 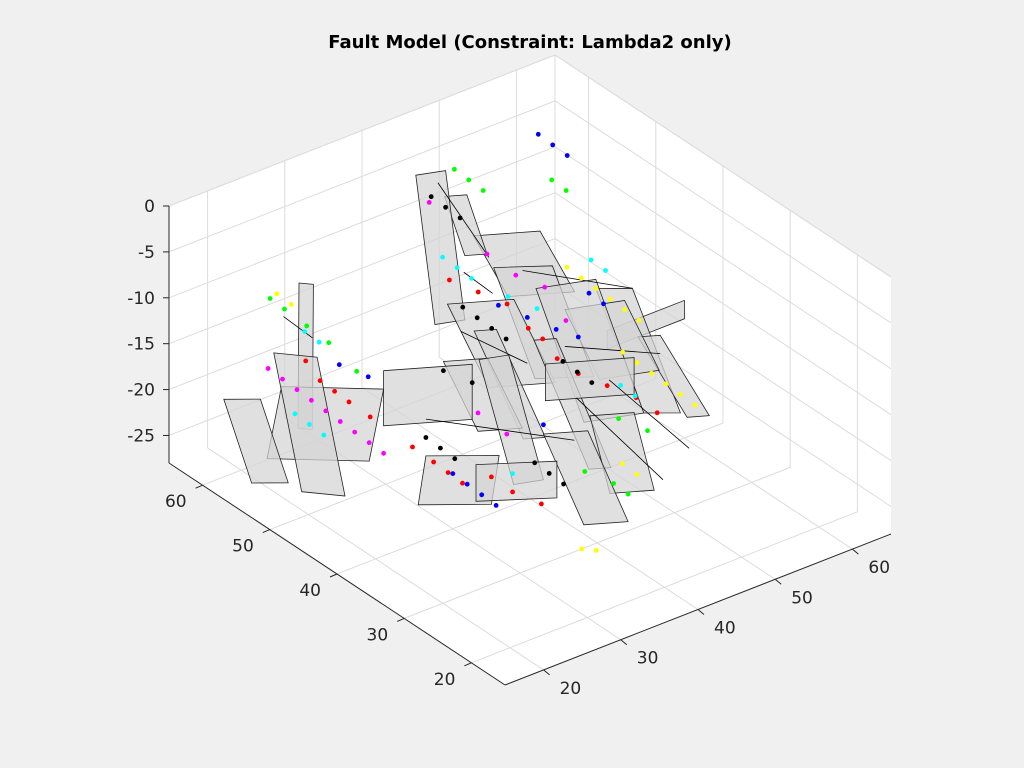 What do you see at coordinates (310, 591) in the screenshot?
I see `y-tick-label: 40` at bounding box center [310, 591].